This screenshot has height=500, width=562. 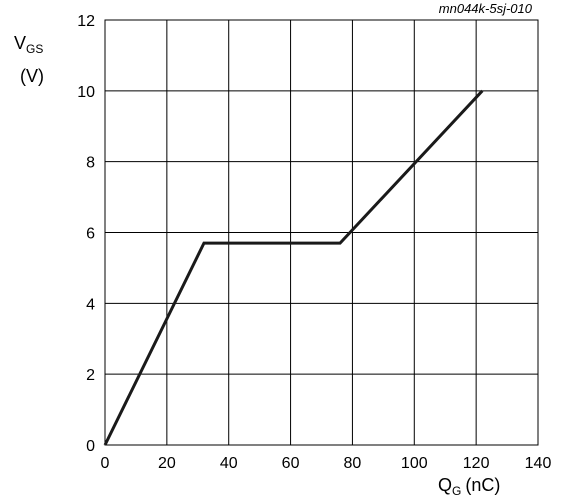 I want to click on y-tick-labels: 0 2 4 6 8 10 12, so click(x=86, y=234).